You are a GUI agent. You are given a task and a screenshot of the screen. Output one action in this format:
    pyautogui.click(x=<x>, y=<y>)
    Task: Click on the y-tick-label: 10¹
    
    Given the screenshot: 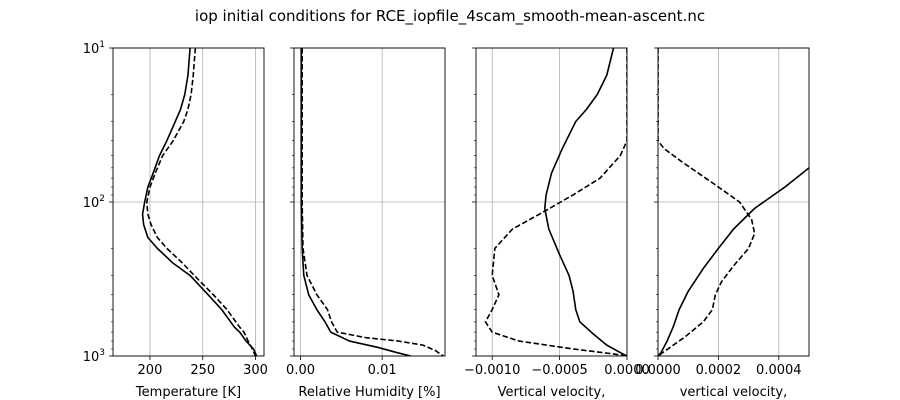 What is the action you would take?
    pyautogui.click(x=94, y=48)
    